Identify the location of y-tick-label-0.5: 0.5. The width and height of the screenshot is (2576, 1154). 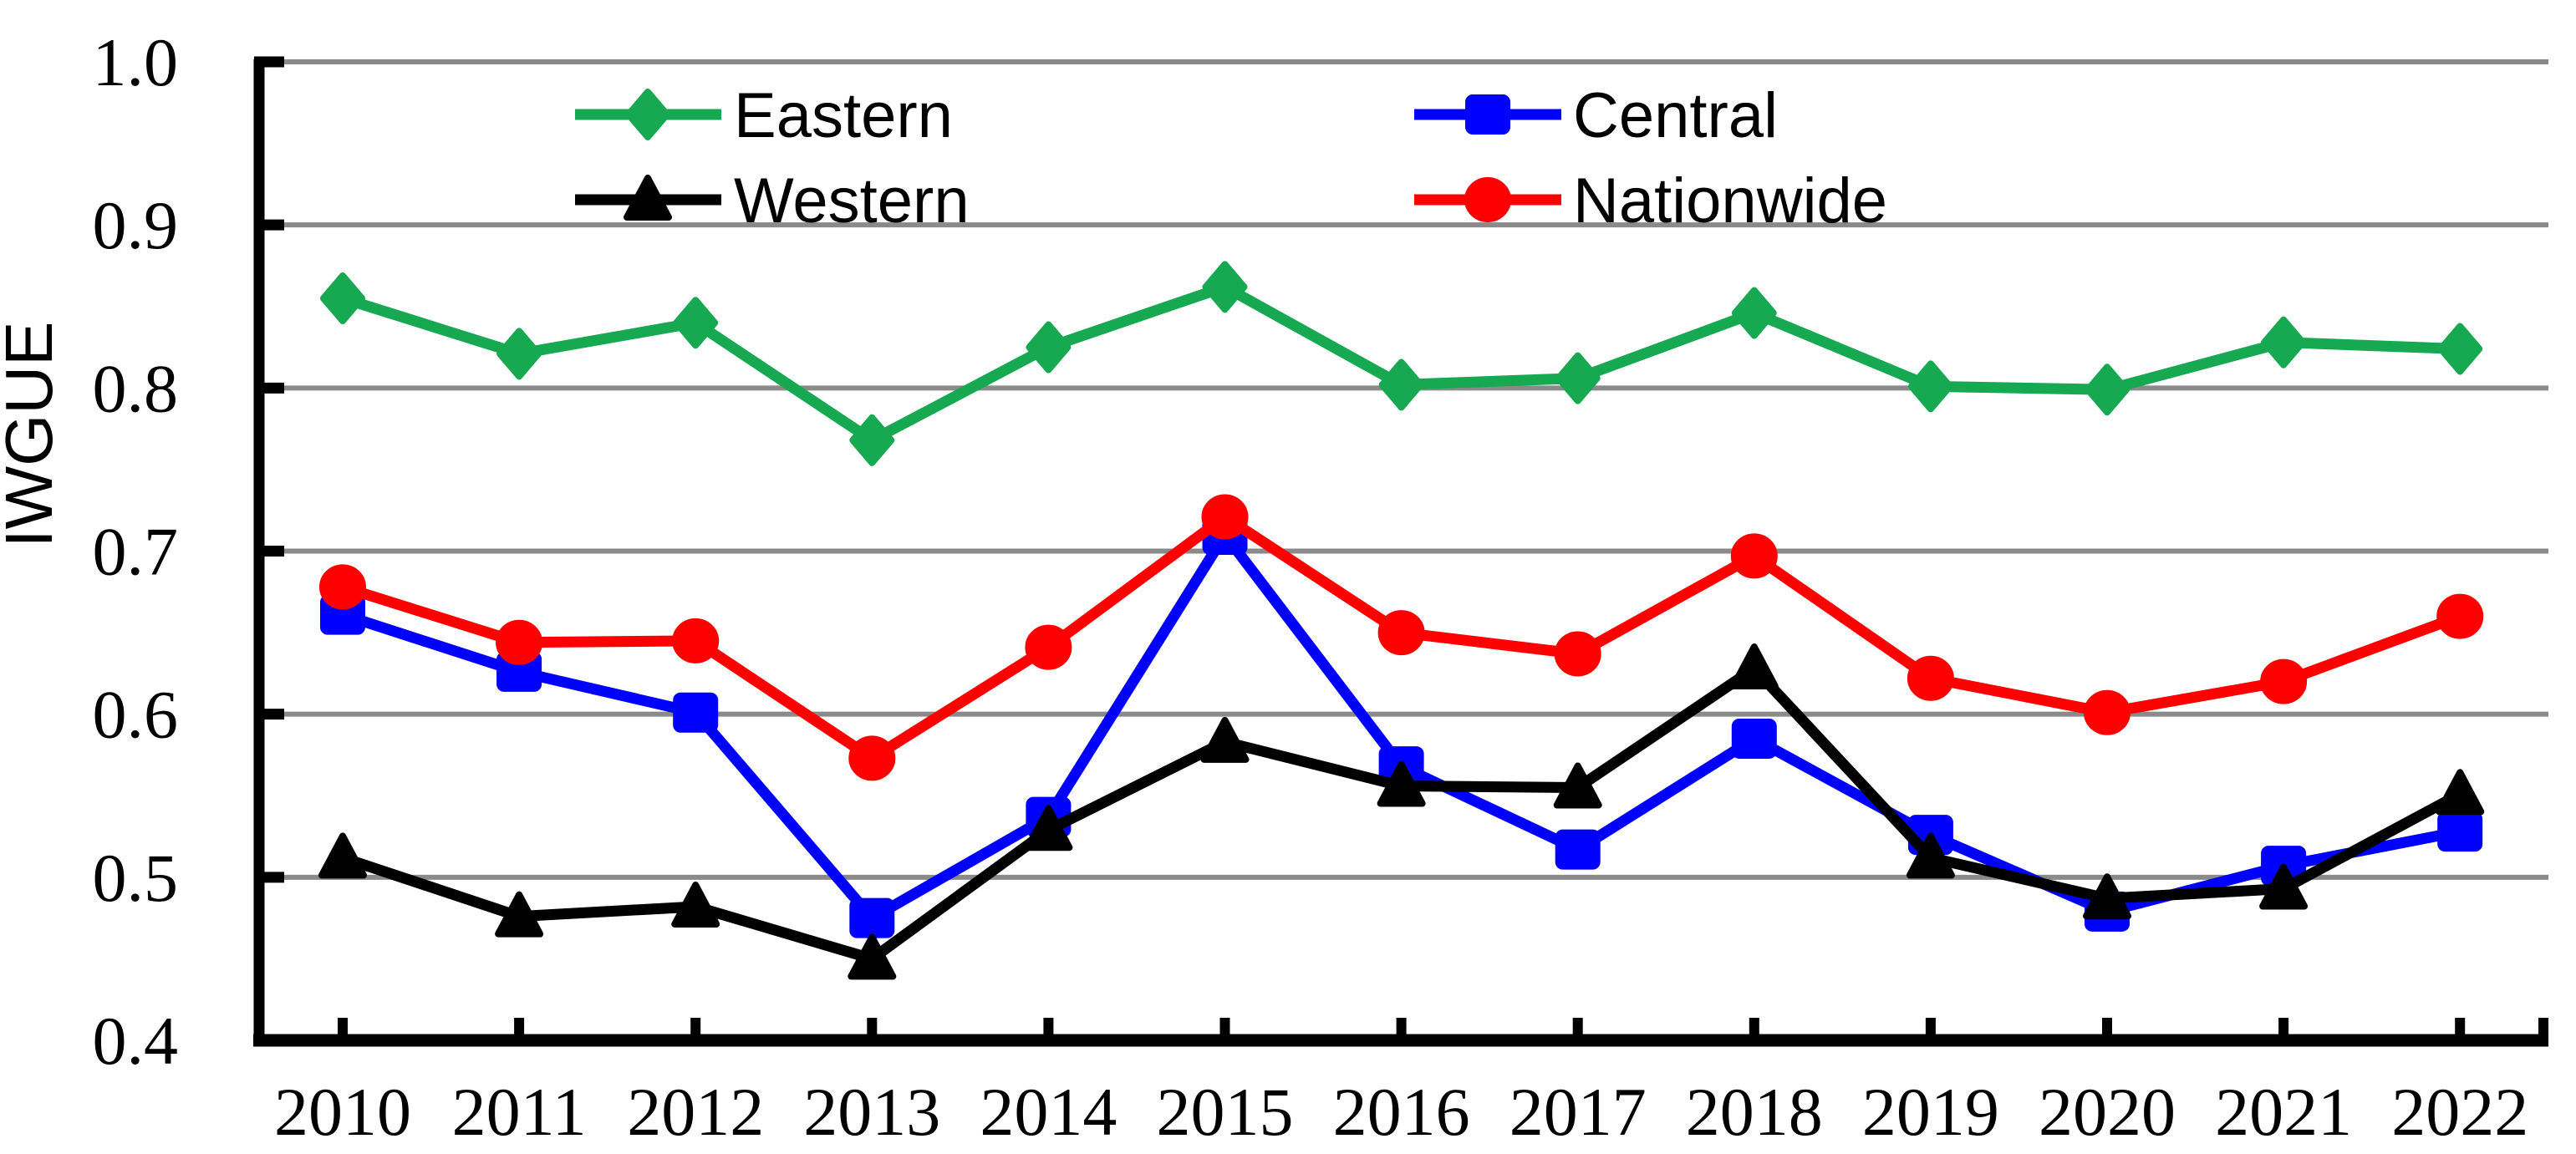
(136, 878).